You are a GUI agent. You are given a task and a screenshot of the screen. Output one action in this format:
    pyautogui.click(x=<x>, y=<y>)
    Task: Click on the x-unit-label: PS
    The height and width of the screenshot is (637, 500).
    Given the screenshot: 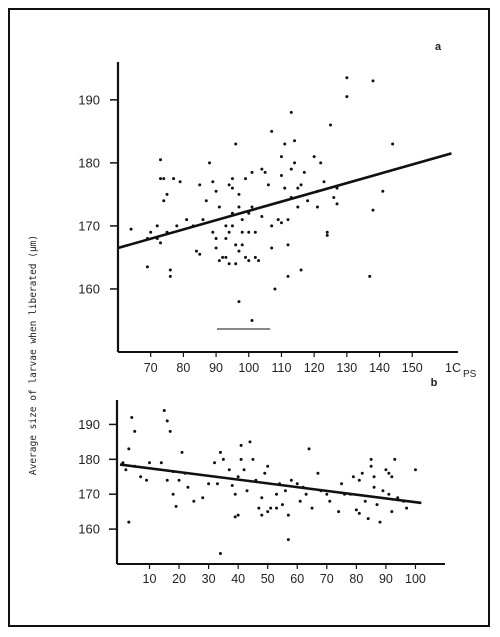 What is the action you would take?
    pyautogui.click(x=470, y=374)
    